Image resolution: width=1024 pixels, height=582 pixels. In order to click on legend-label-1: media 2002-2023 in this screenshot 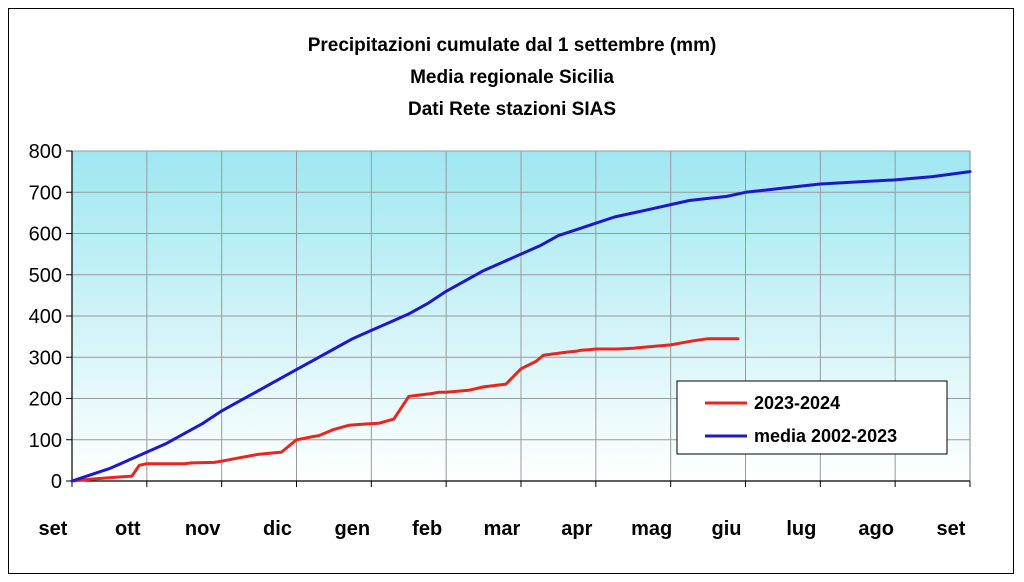, I will do `click(825, 436)`.